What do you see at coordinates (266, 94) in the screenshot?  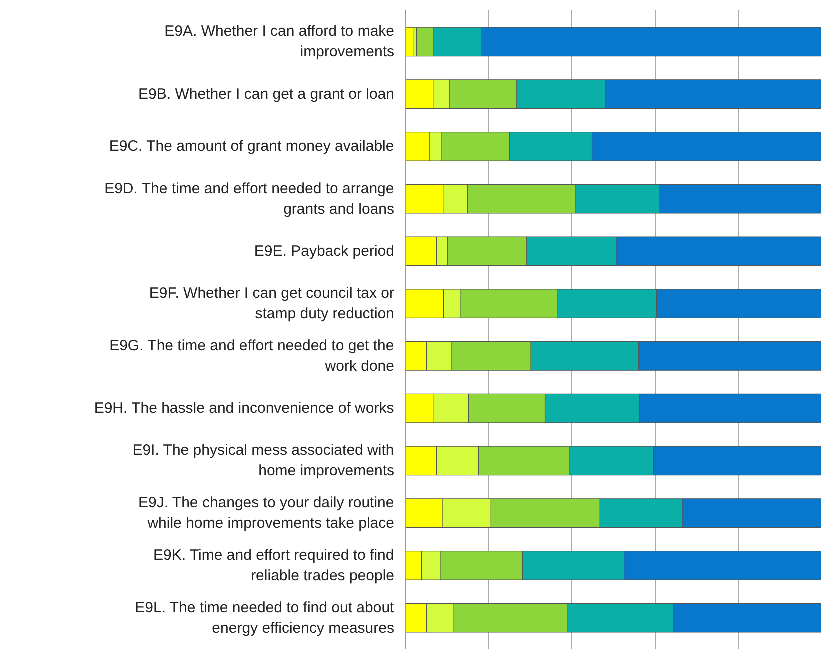 I see `y-tick-label: E9B. Whether I can get a grant or loan` at bounding box center [266, 94].